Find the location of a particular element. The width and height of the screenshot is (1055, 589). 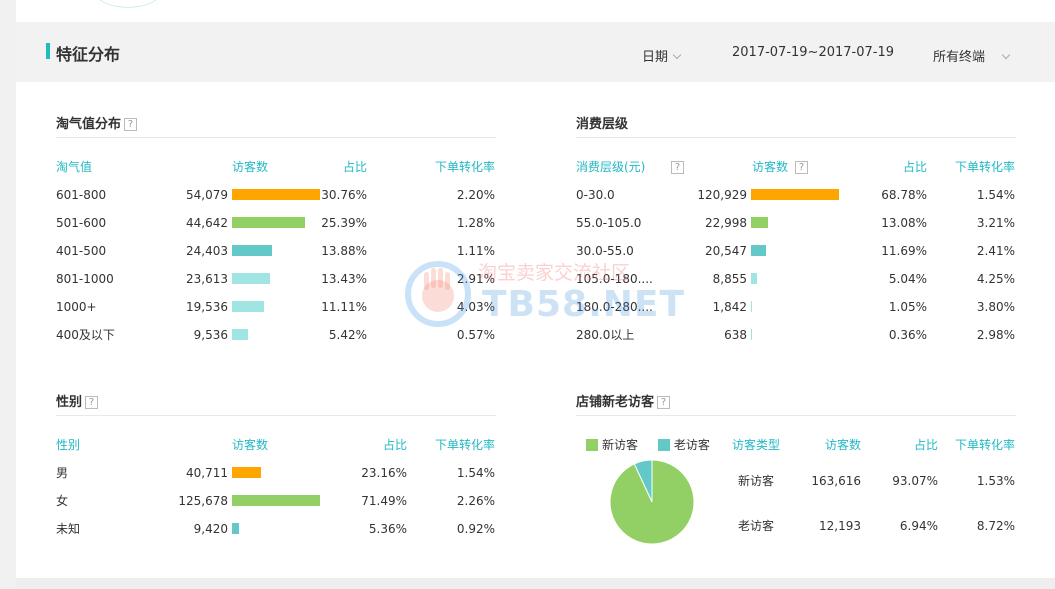

table-row: 601-800 54,079 30.76% 2.20% is located at coordinates (276, 195).